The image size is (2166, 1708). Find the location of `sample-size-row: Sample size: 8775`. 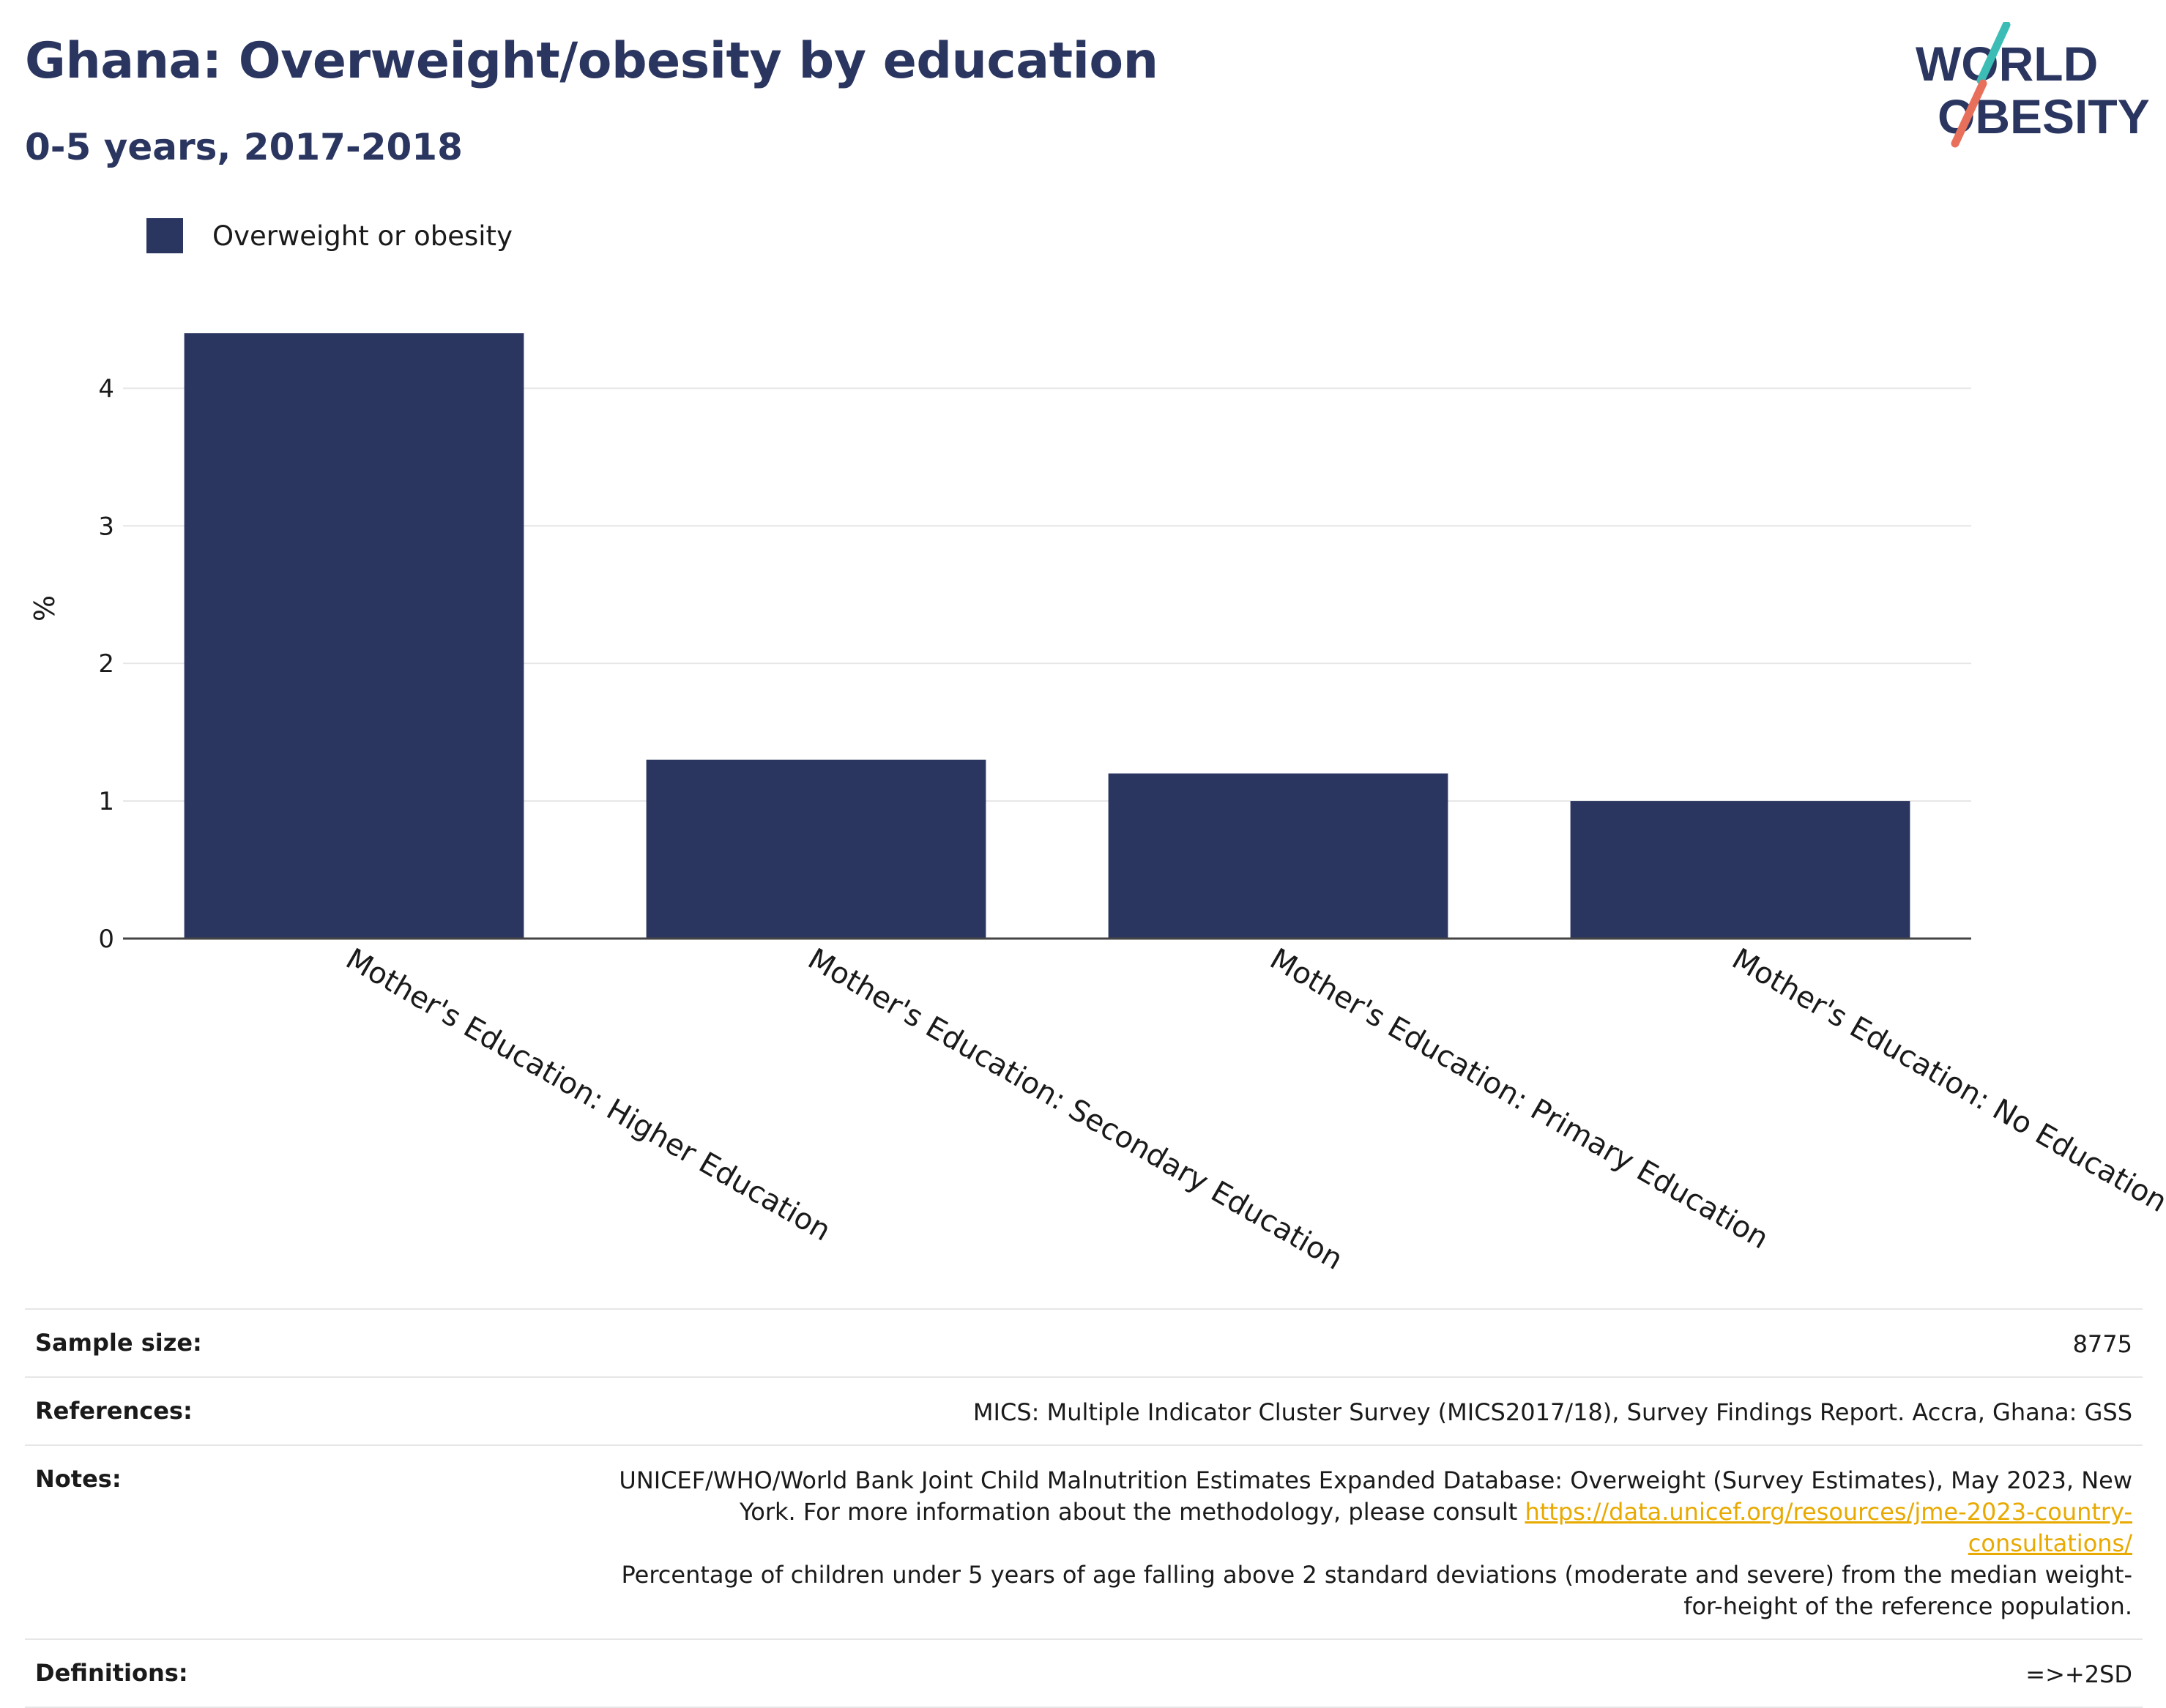

sample-size-row: Sample size: 8775 is located at coordinates (1084, 1342).